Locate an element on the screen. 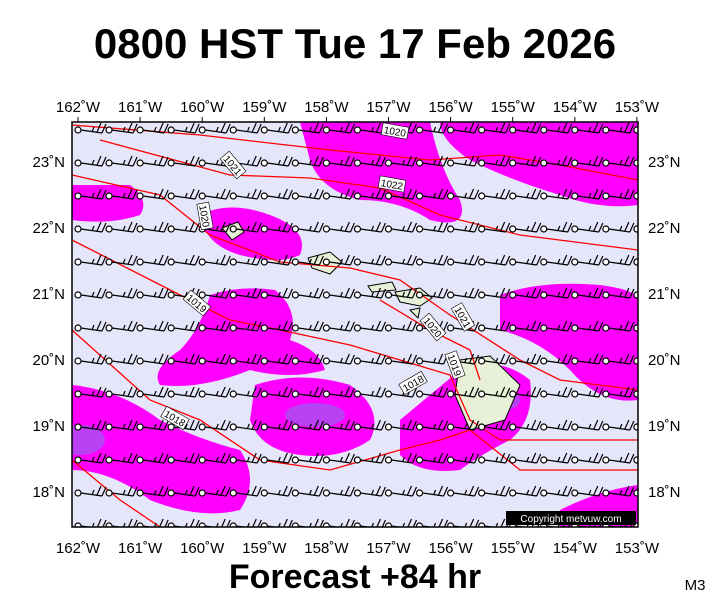  isobar-label-text: 1020 is located at coordinates (203, 216).